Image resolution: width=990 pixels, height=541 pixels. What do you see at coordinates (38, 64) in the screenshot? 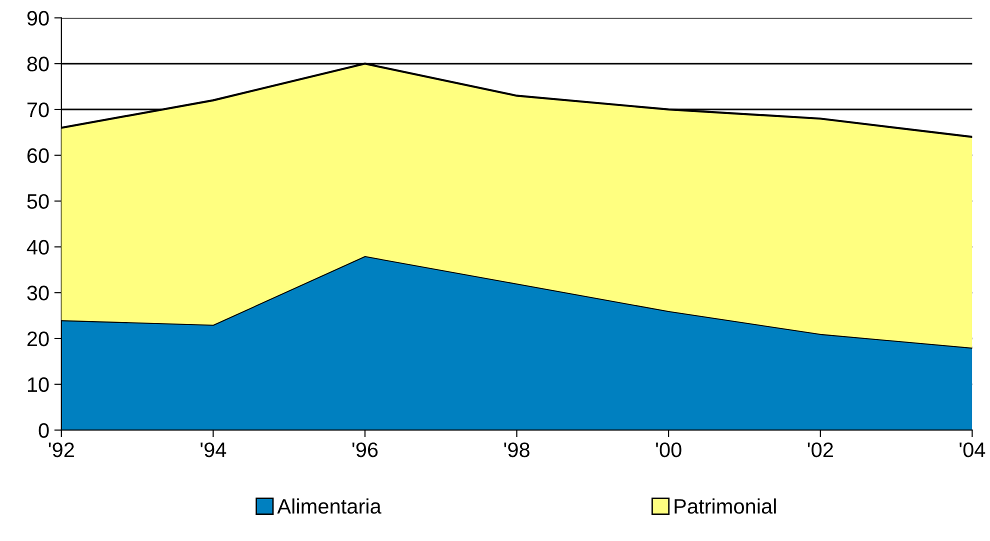
I see `y-tick-label: 80` at bounding box center [38, 64].